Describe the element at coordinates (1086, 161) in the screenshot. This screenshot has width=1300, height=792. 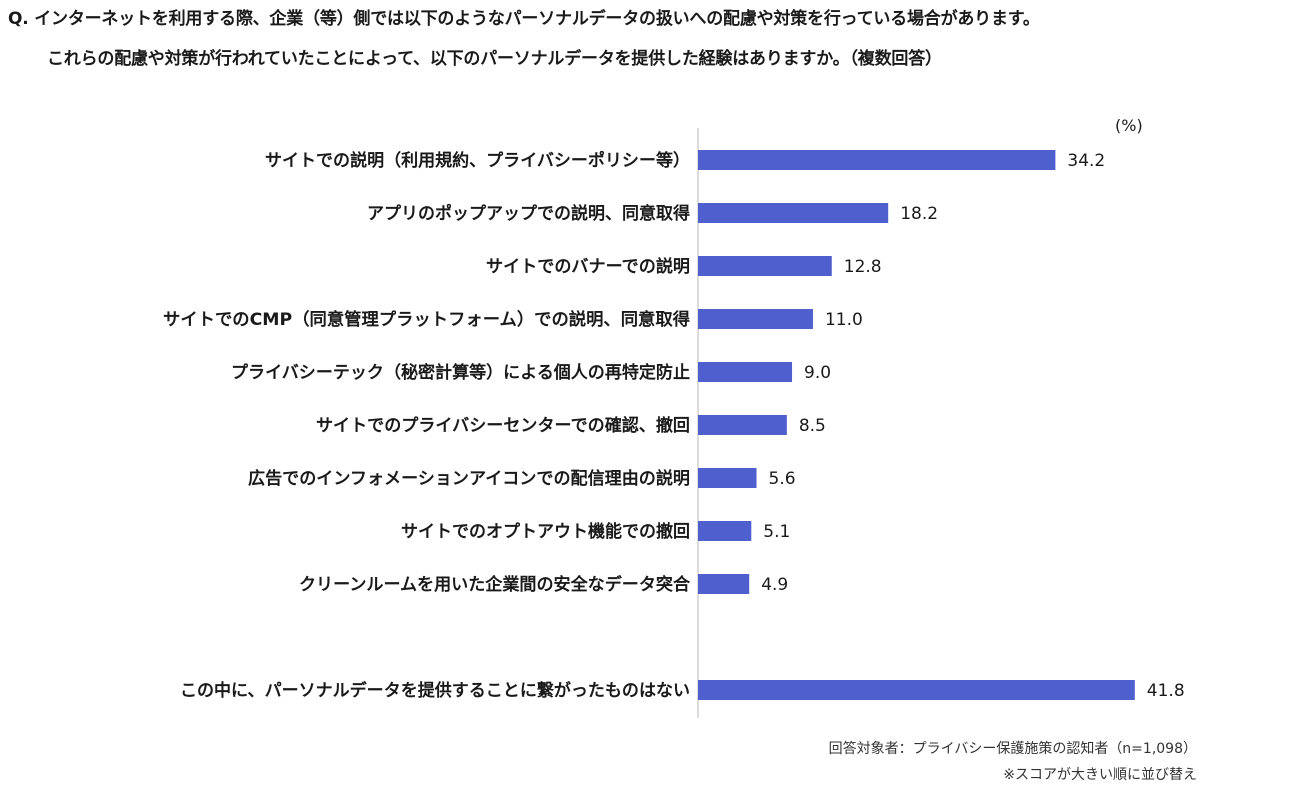
I see `value-label: 34.2` at that location.